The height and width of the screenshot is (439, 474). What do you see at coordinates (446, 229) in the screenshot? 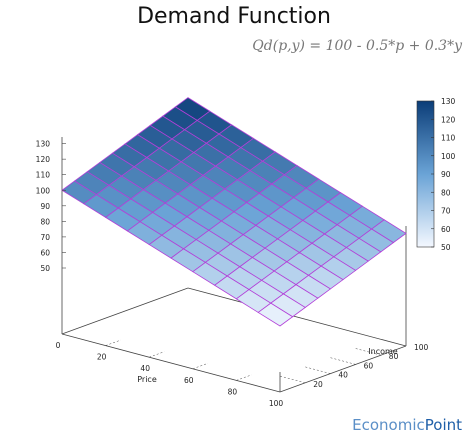
I see `colorbar-tick-label: 60` at bounding box center [446, 229].